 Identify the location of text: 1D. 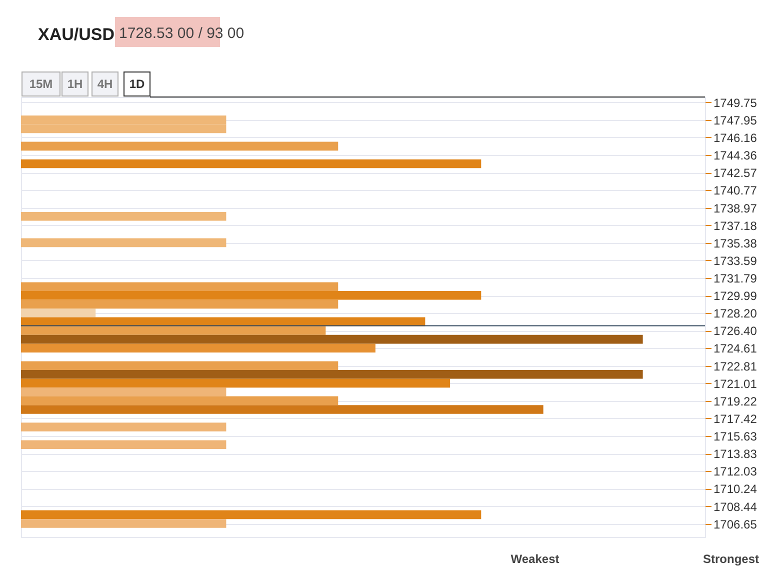
(137, 84).